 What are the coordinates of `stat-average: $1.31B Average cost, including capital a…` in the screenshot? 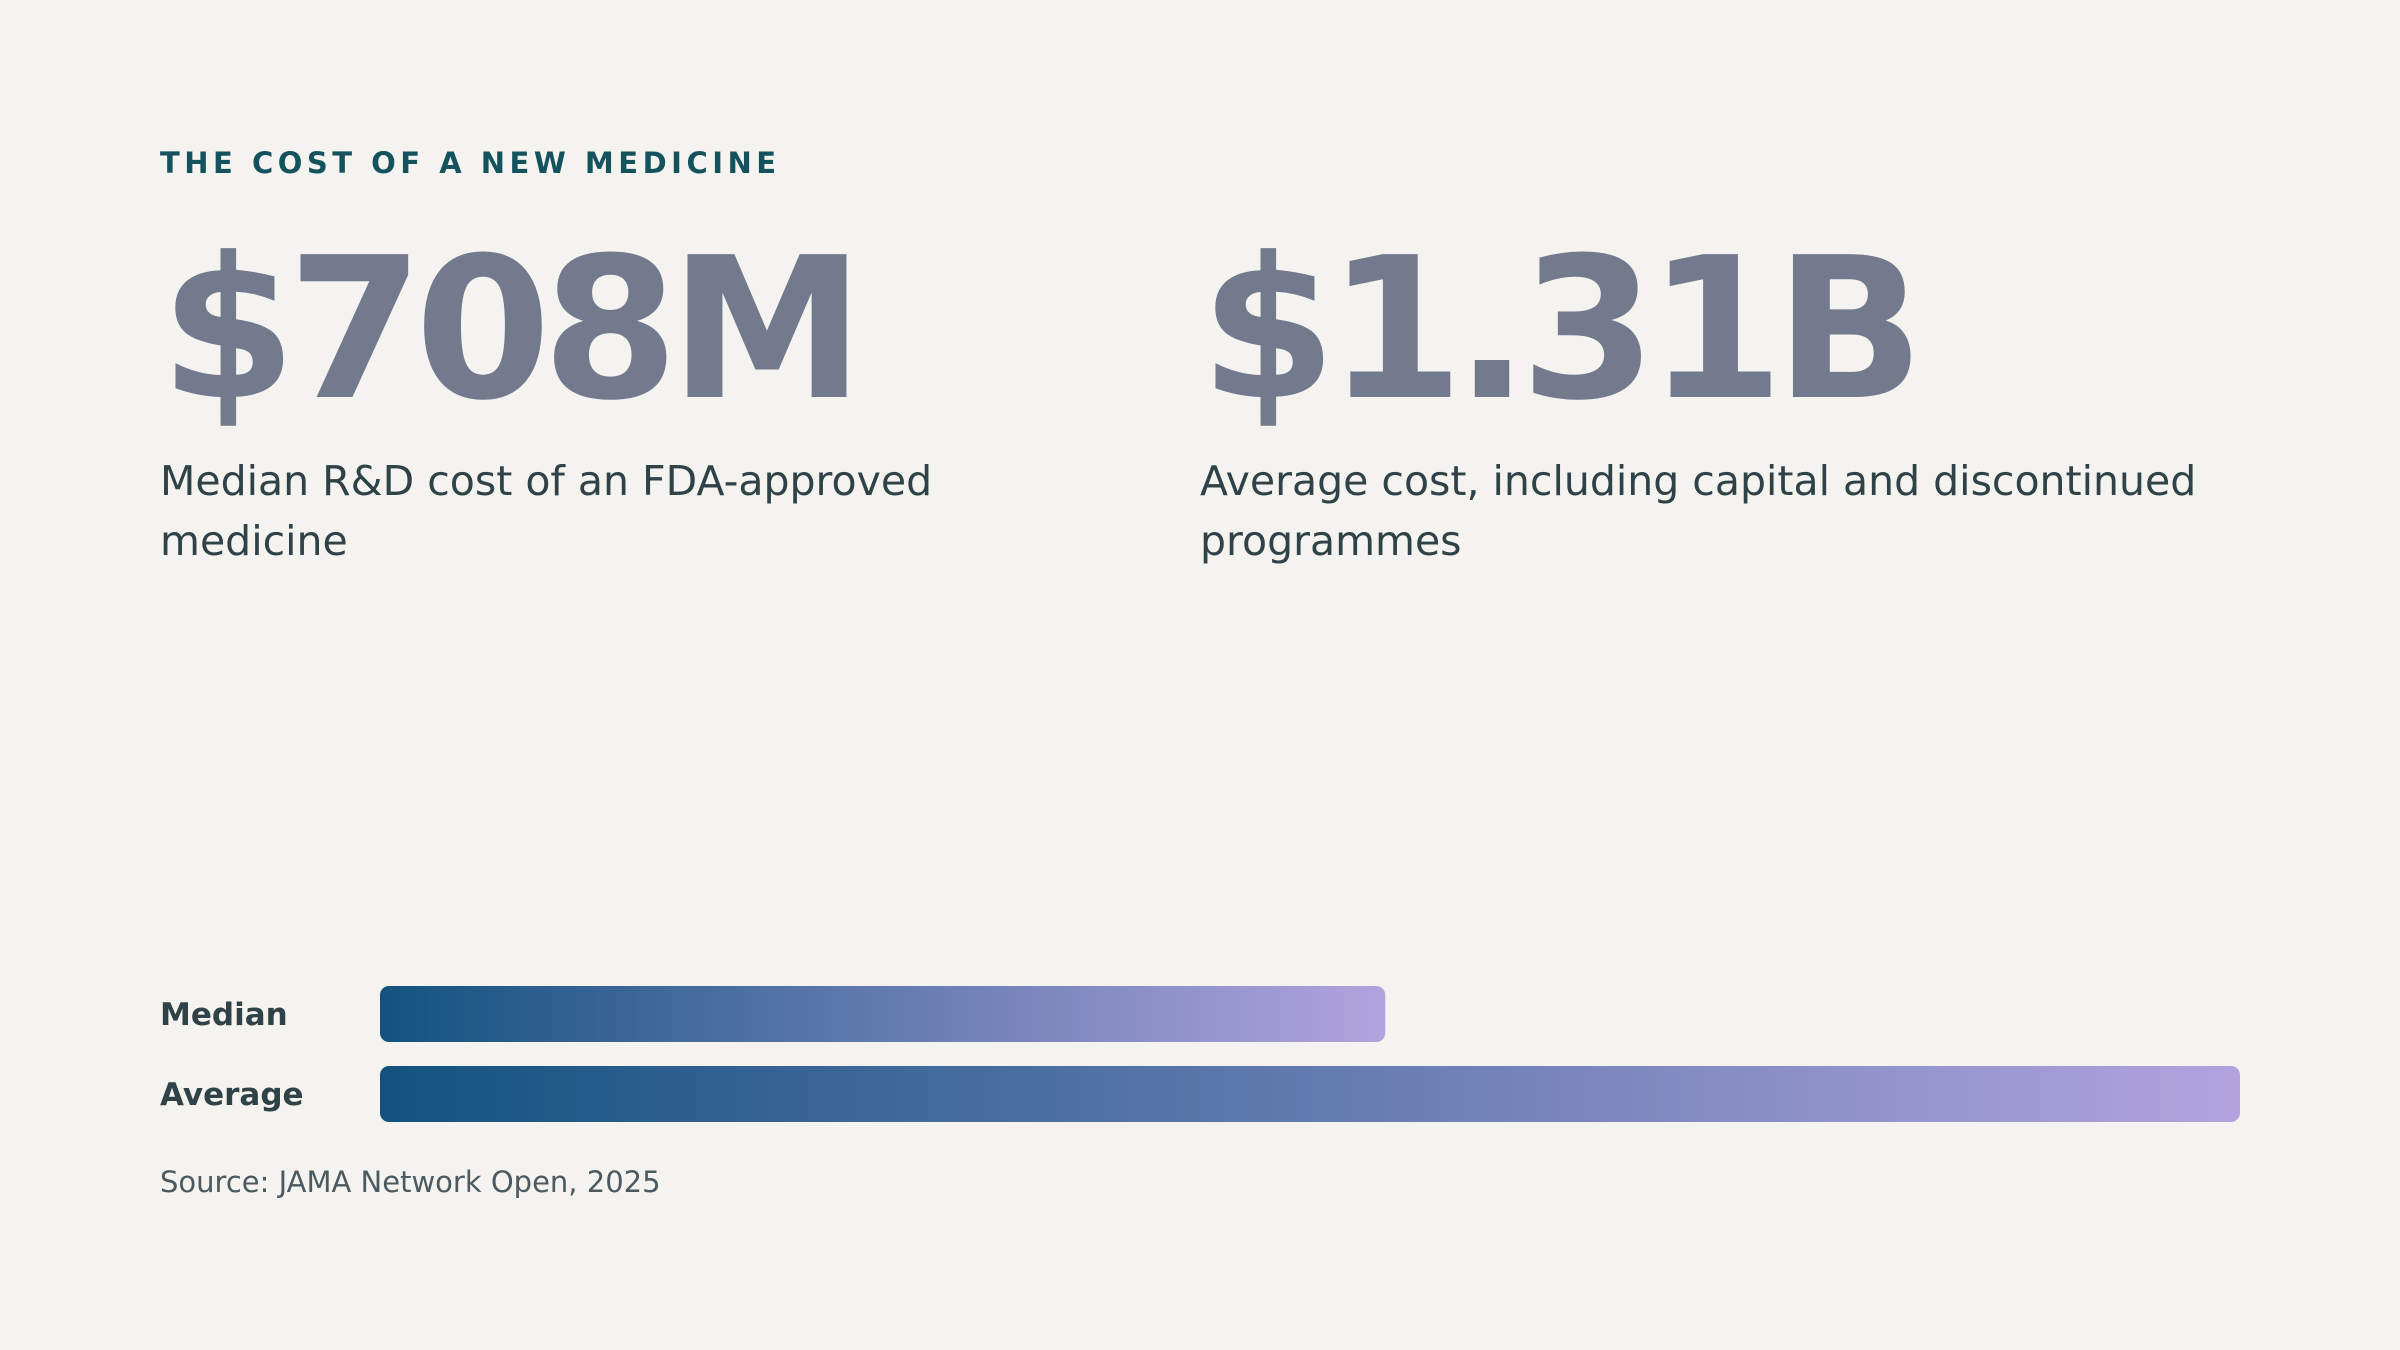 It's located at (1698, 393).